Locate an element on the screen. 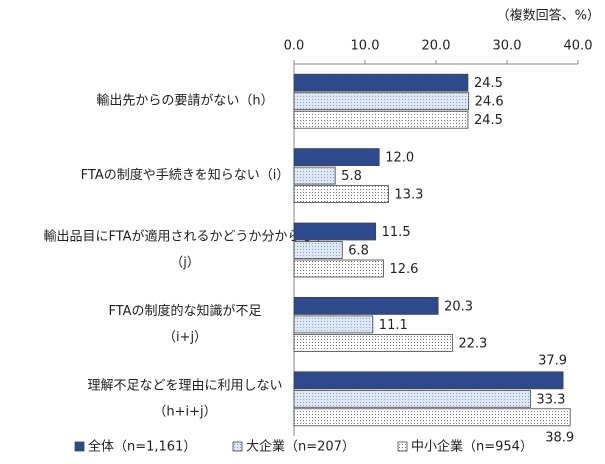 This screenshot has height=464, width=605. value-label: 22.3 is located at coordinates (472, 343).